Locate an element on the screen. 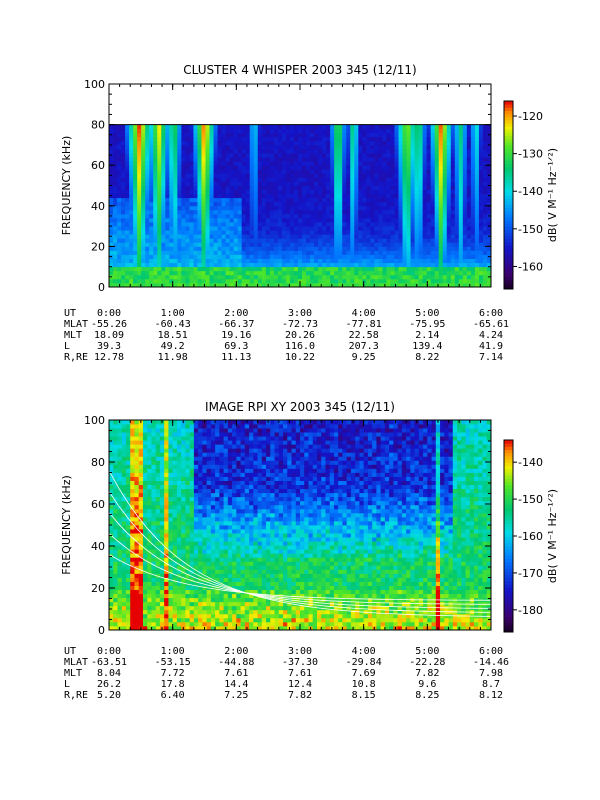 This screenshot has height=800, width=600. ephemeris-row-label: UT is located at coordinates (70, 313).